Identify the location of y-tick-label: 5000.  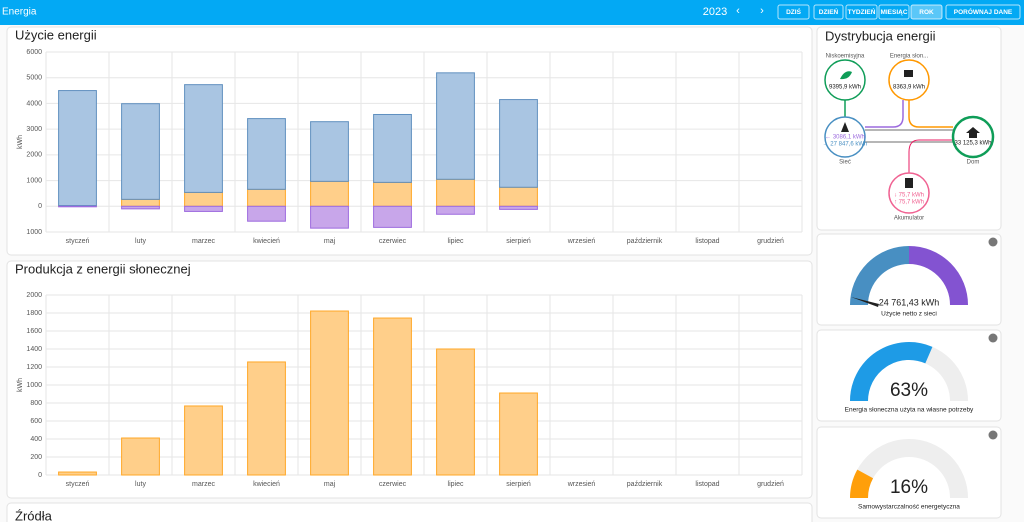
(34, 78).